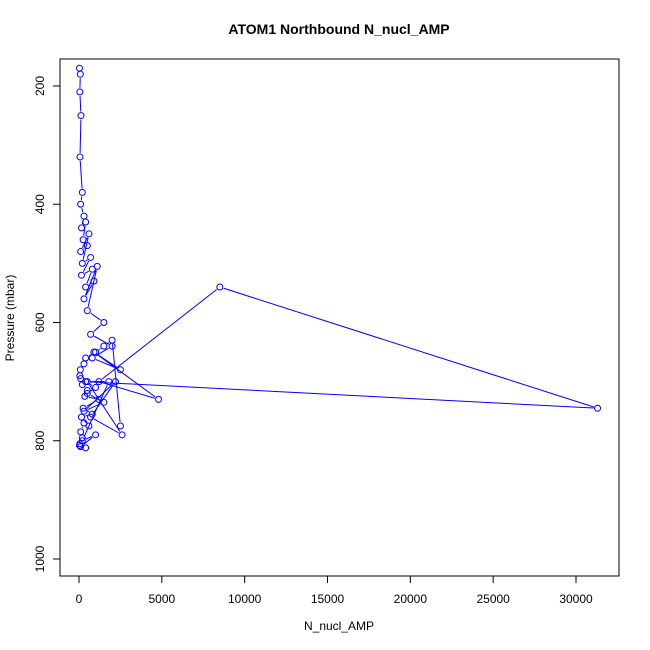 The width and height of the screenshot is (650, 650). Describe the element at coordinates (245, 599) in the screenshot. I see `x-tick-label: 10000` at that location.